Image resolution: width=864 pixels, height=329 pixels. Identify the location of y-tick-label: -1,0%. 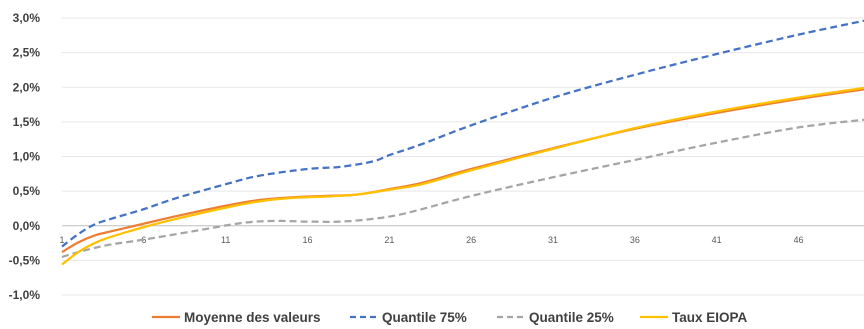
(25, 295).